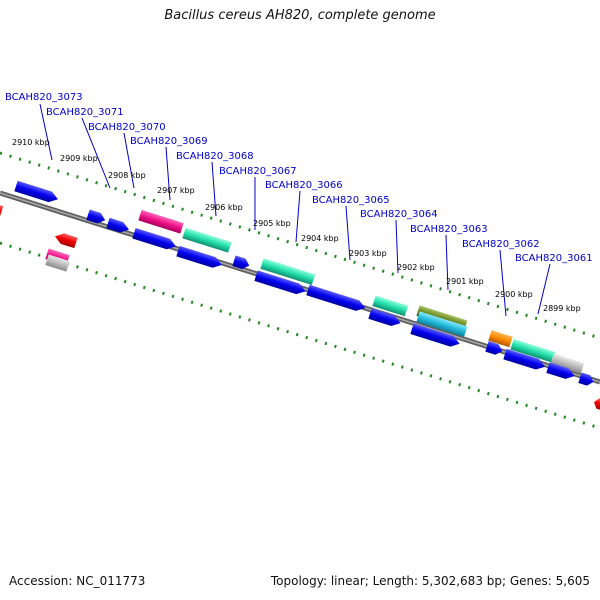 The height and width of the screenshot is (600, 600). What do you see at coordinates (215, 156) in the screenshot?
I see `gene-label: BCAH820_3068` at bounding box center [215, 156].